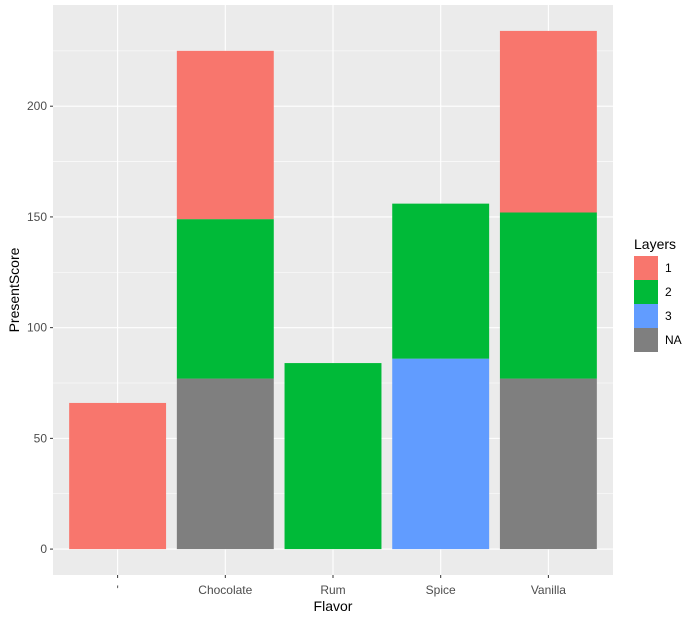  What do you see at coordinates (668, 268) in the screenshot?
I see `legend-label: 1` at bounding box center [668, 268].